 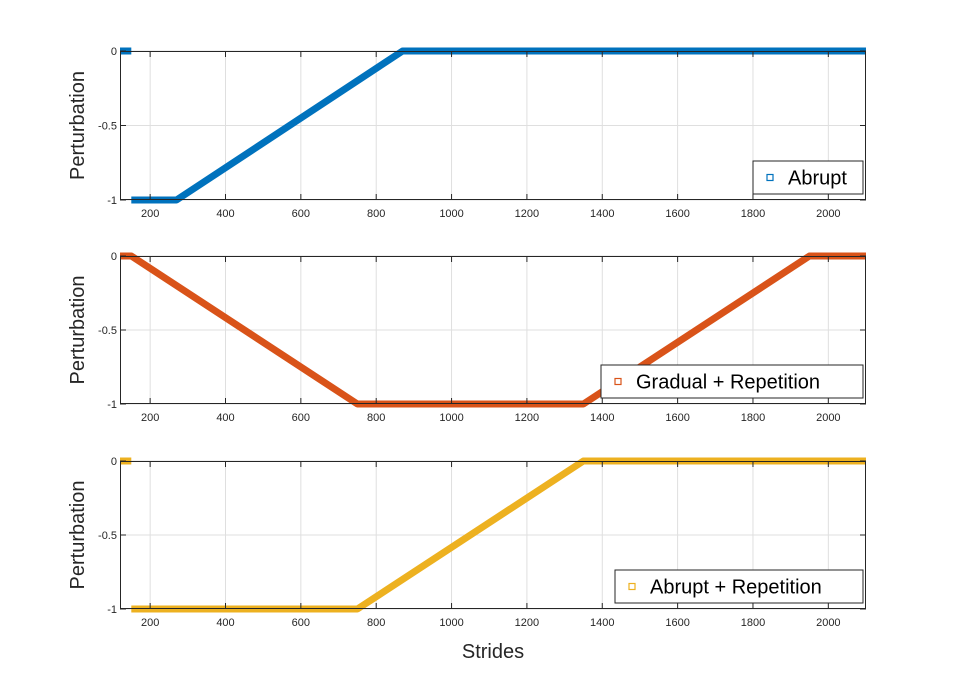 What do you see at coordinates (728, 383) in the screenshot?
I see `legend-entry-label: Gradual + Repetition` at bounding box center [728, 383].